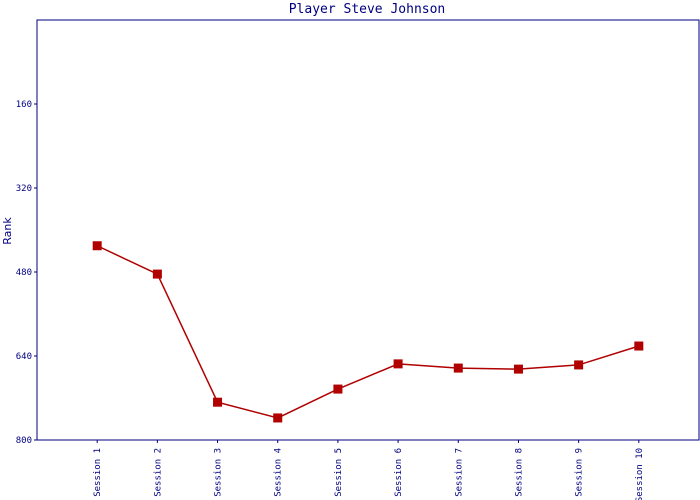  I want to click on y-tick-label: 320, so click(24, 189).